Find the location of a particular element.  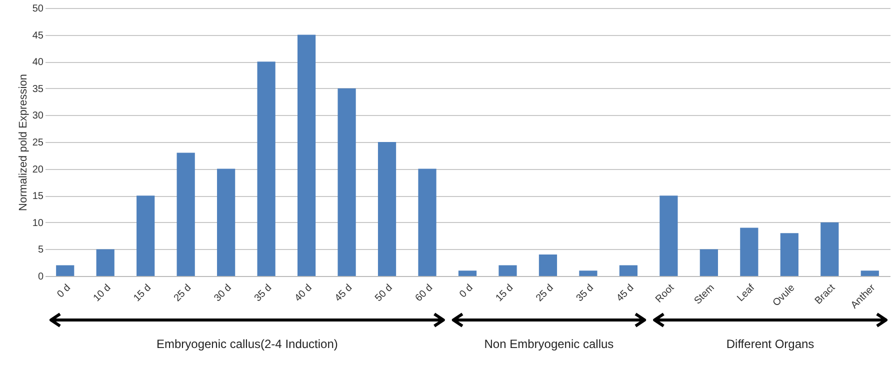

text: Non Embryogenic callus is located at coordinates (549, 344).